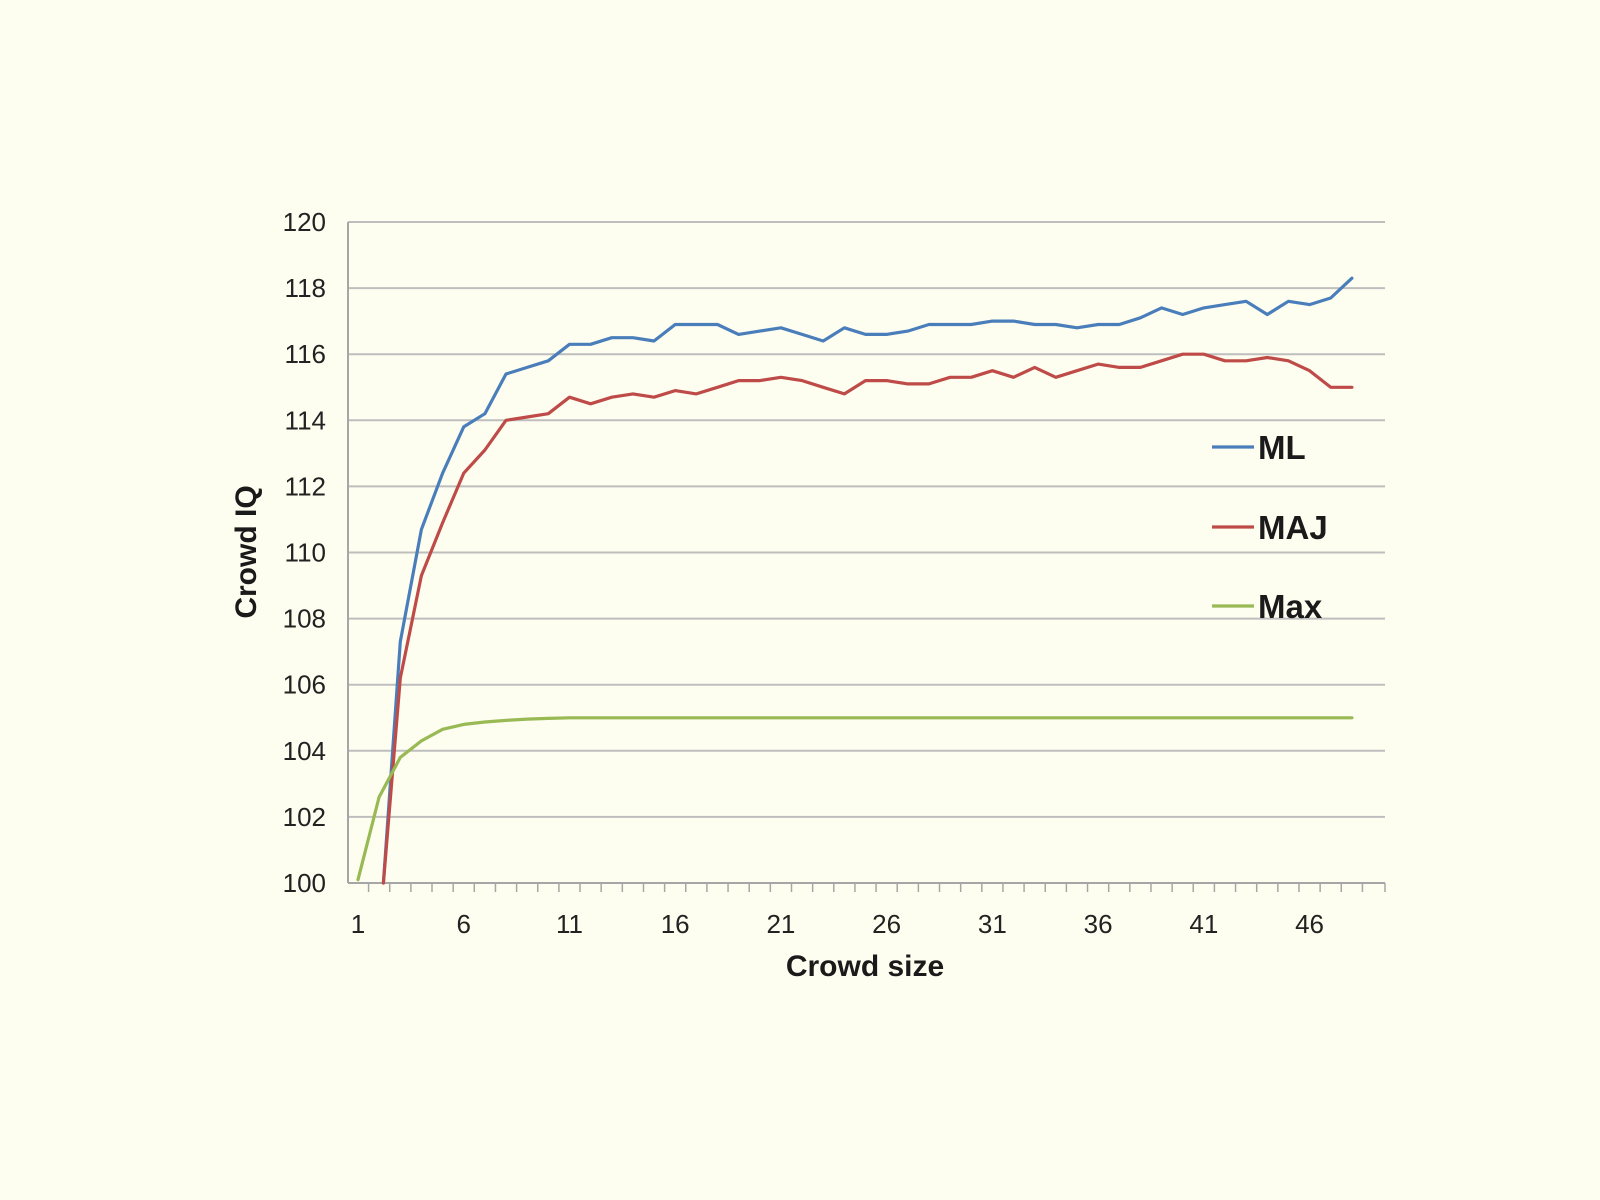 This screenshot has width=1600, height=1200. What do you see at coordinates (780, 924) in the screenshot?
I see `x-tick-label: 21` at bounding box center [780, 924].